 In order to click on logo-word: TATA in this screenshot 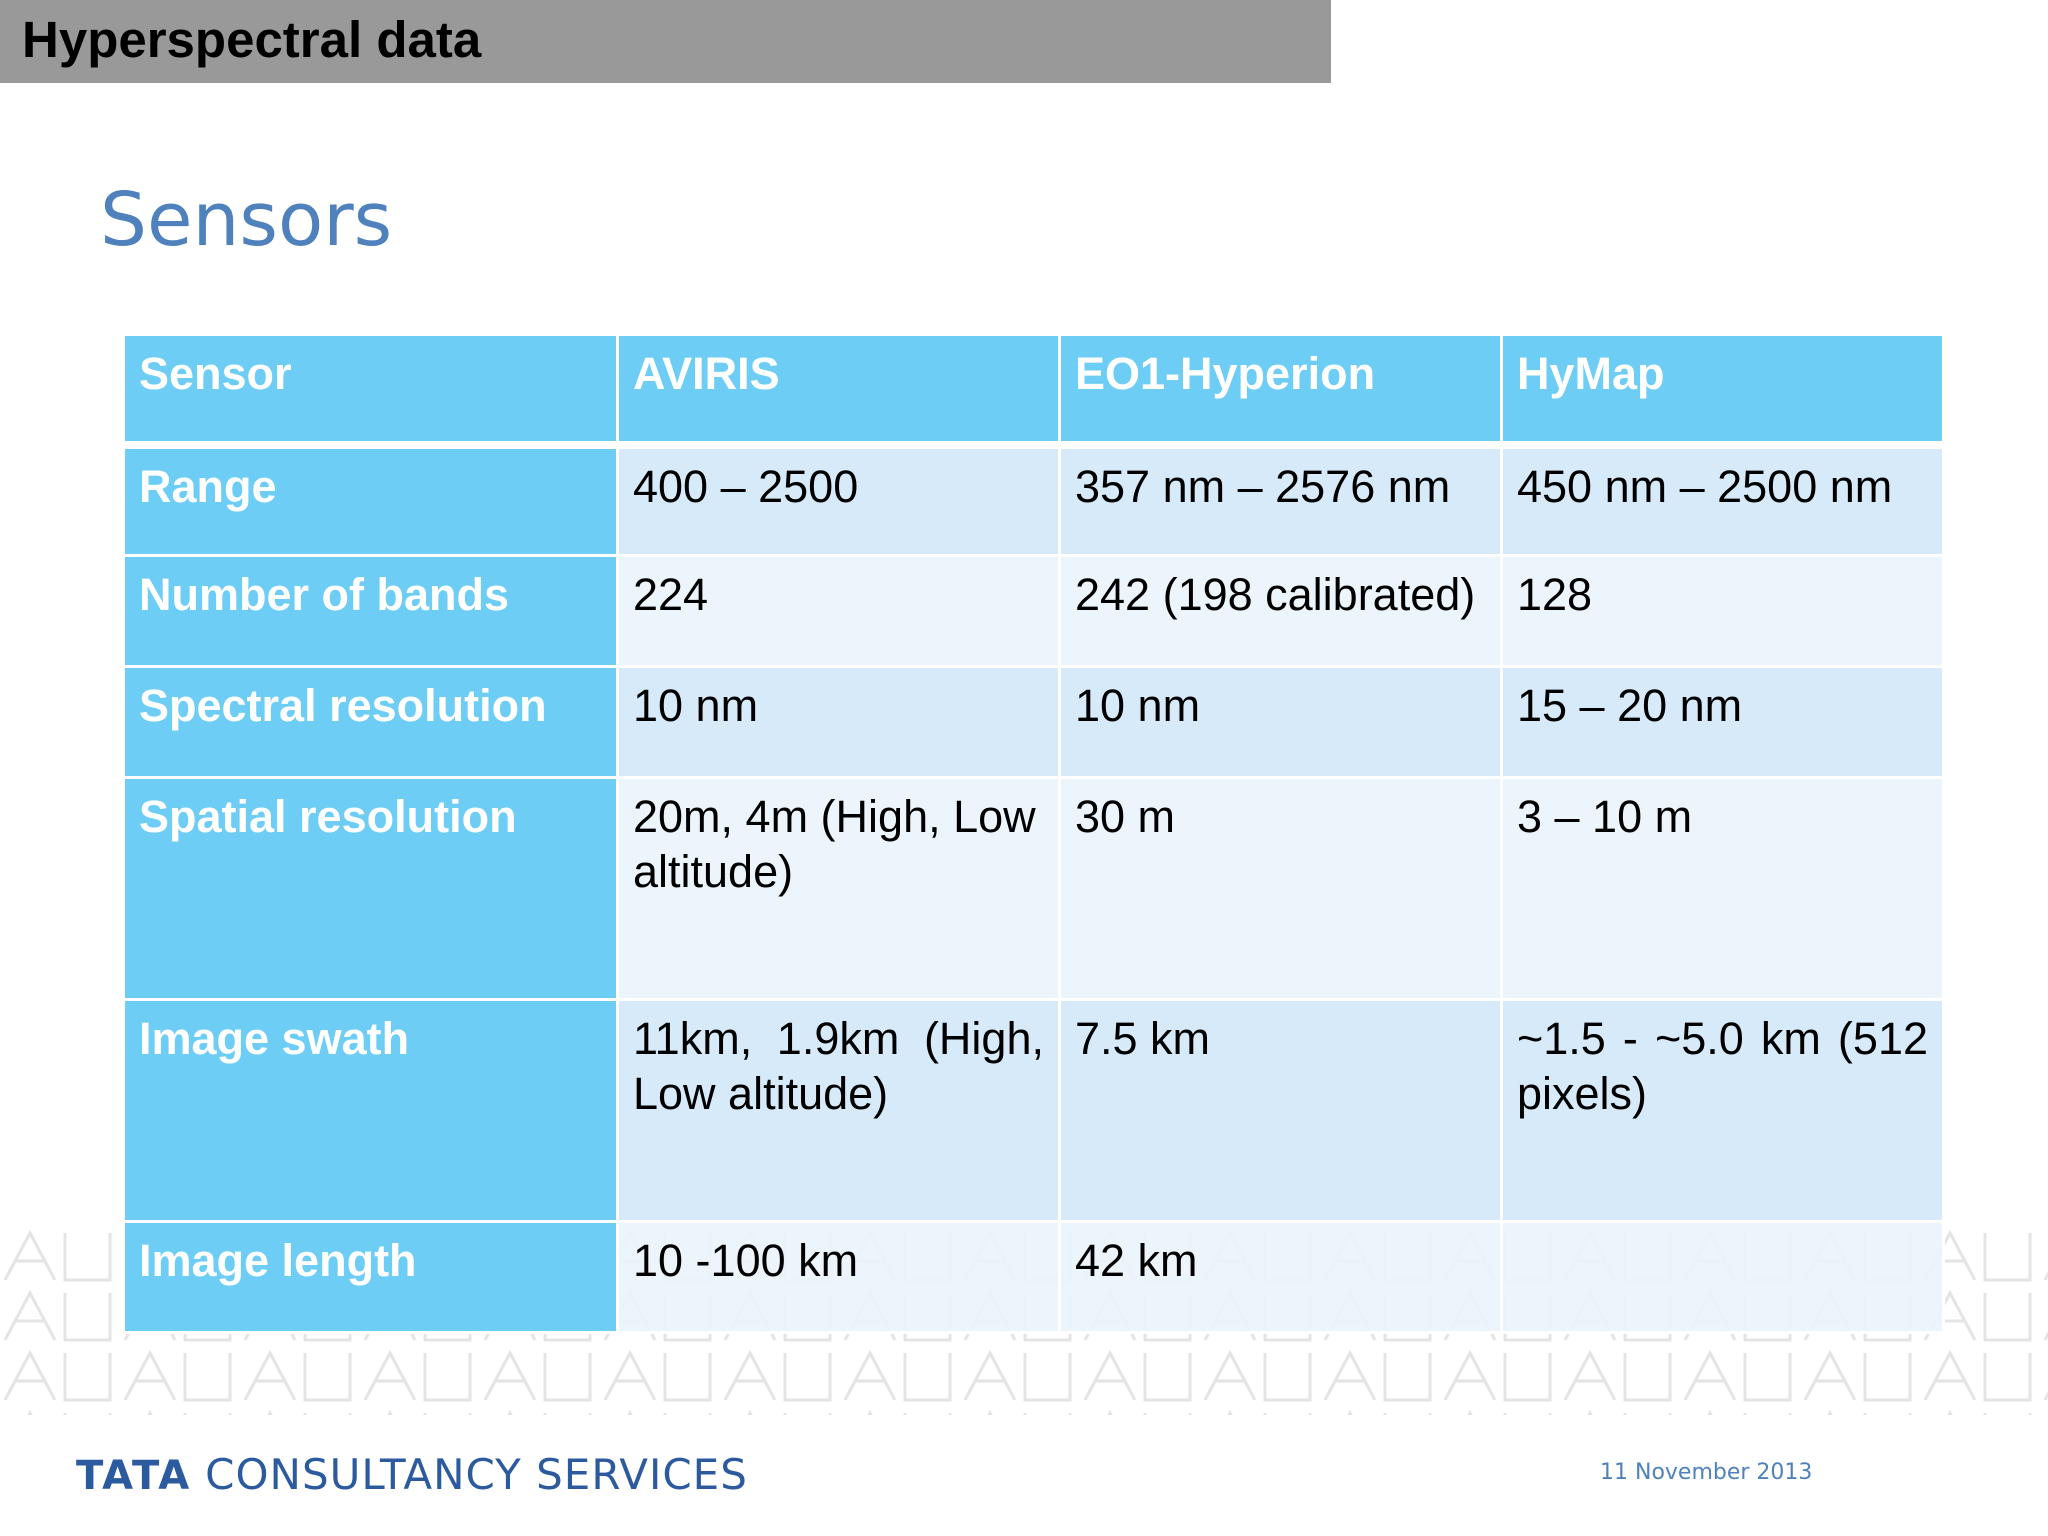, I will do `click(134, 1476)`.